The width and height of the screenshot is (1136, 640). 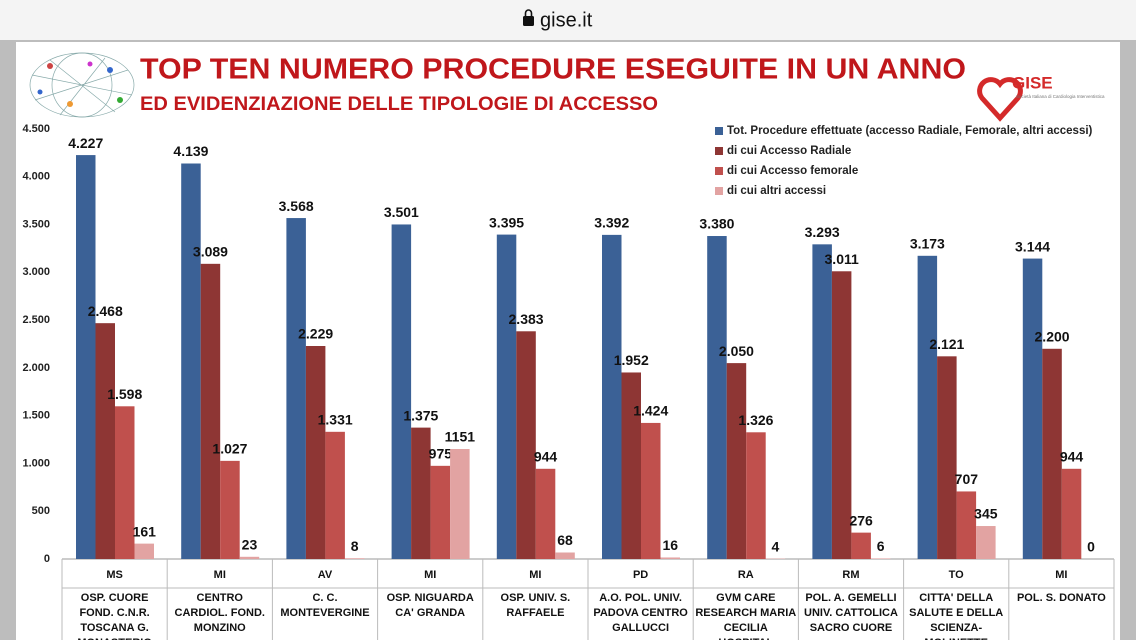 I want to click on value-label: 23, so click(x=250, y=545).